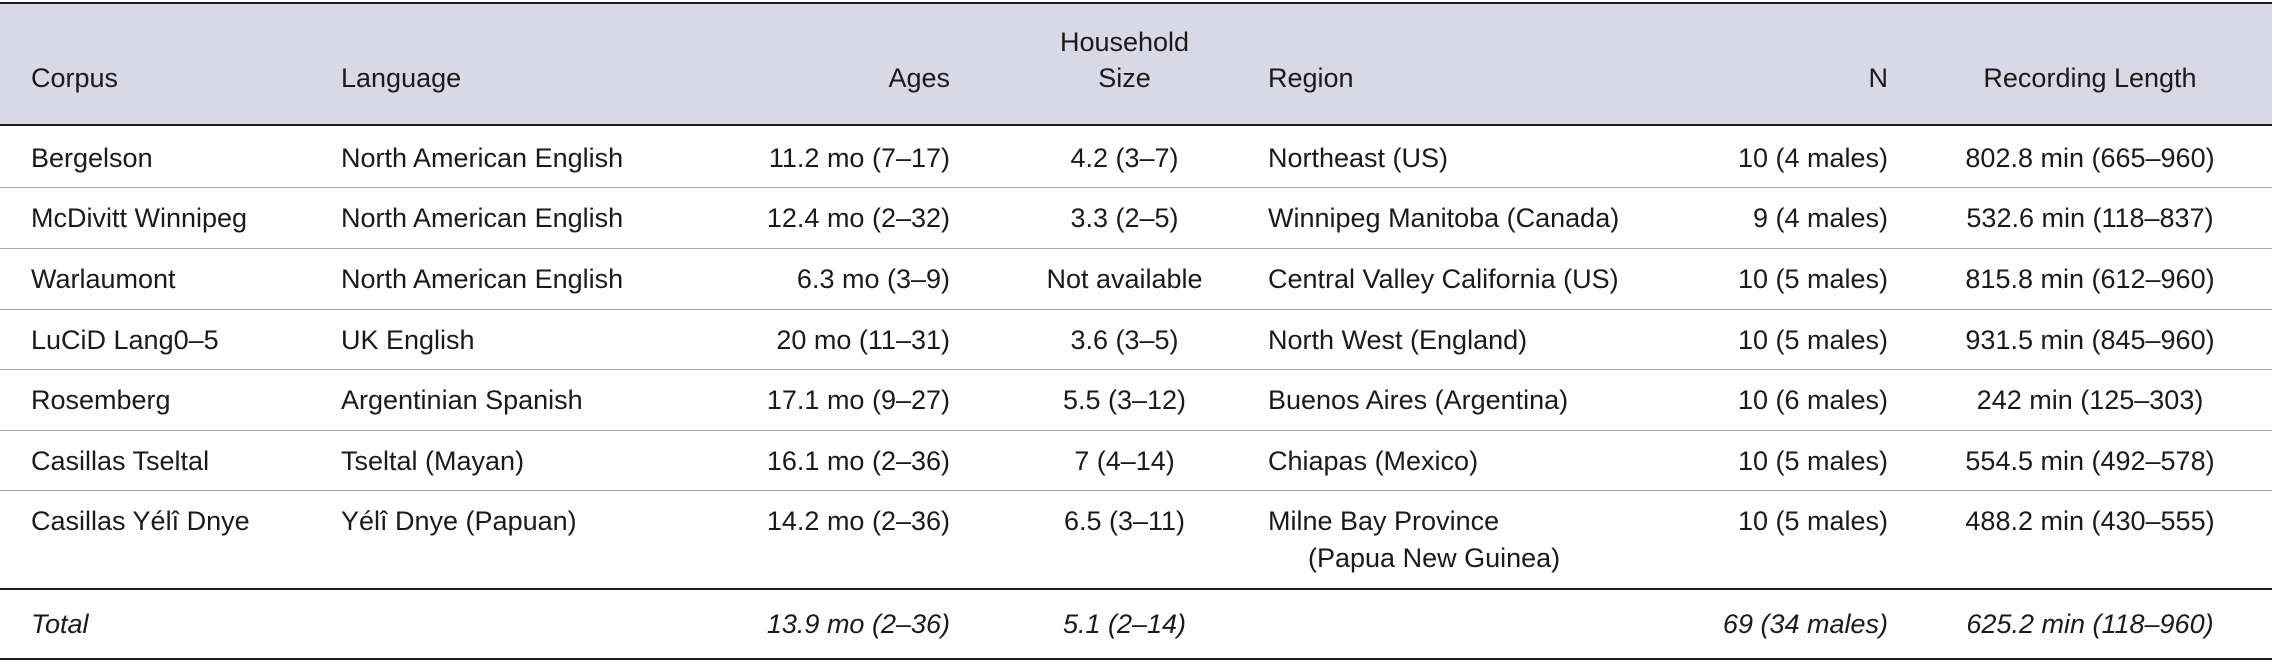 Image resolution: width=2272 pixels, height=663 pixels. Describe the element at coordinates (140, 521) in the screenshot. I see `row-corpus: Casillas Yélî Dnye` at that location.